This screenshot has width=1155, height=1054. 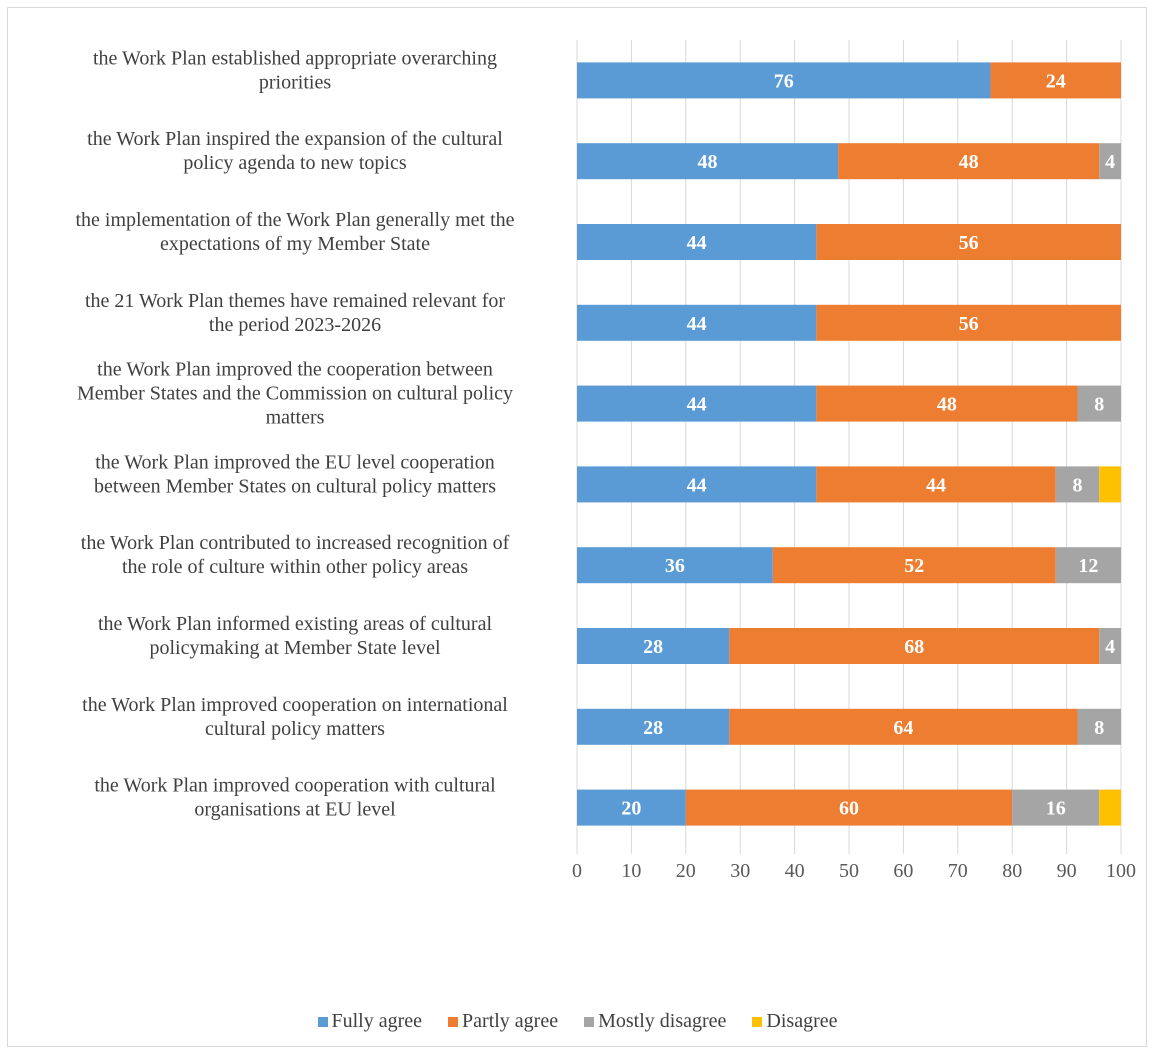 I want to click on data-label: 60, so click(x=849, y=809).